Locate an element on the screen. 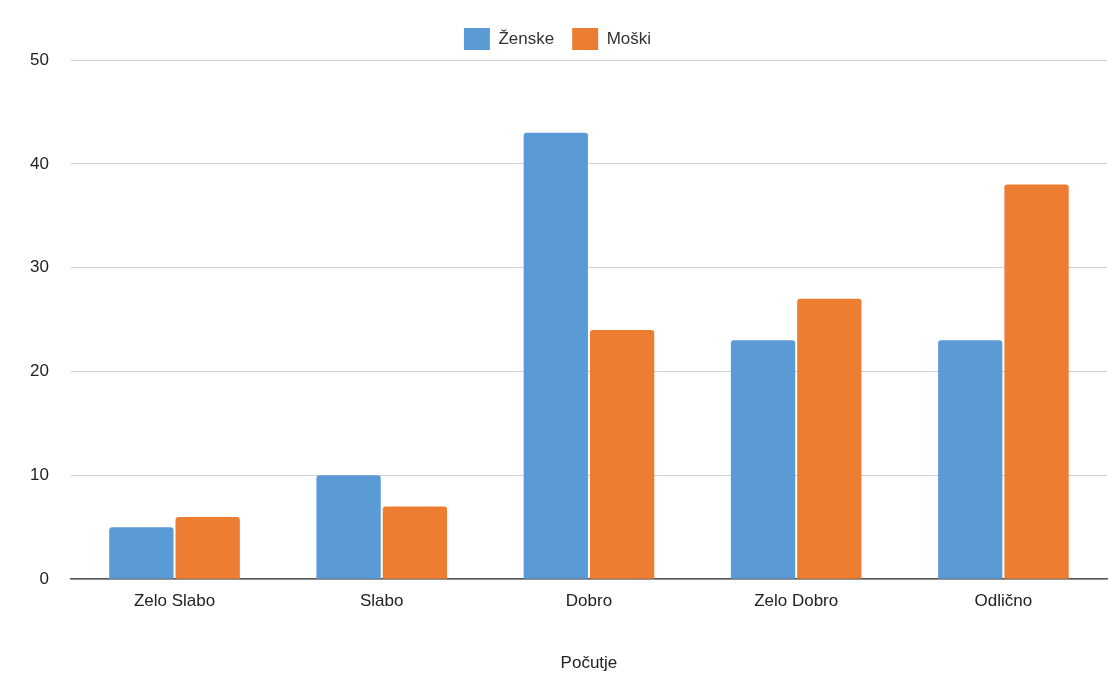 Image resolution: width=1109 pixels, height=684 pixels. x-tick-label: Slabo is located at coordinates (381, 601).